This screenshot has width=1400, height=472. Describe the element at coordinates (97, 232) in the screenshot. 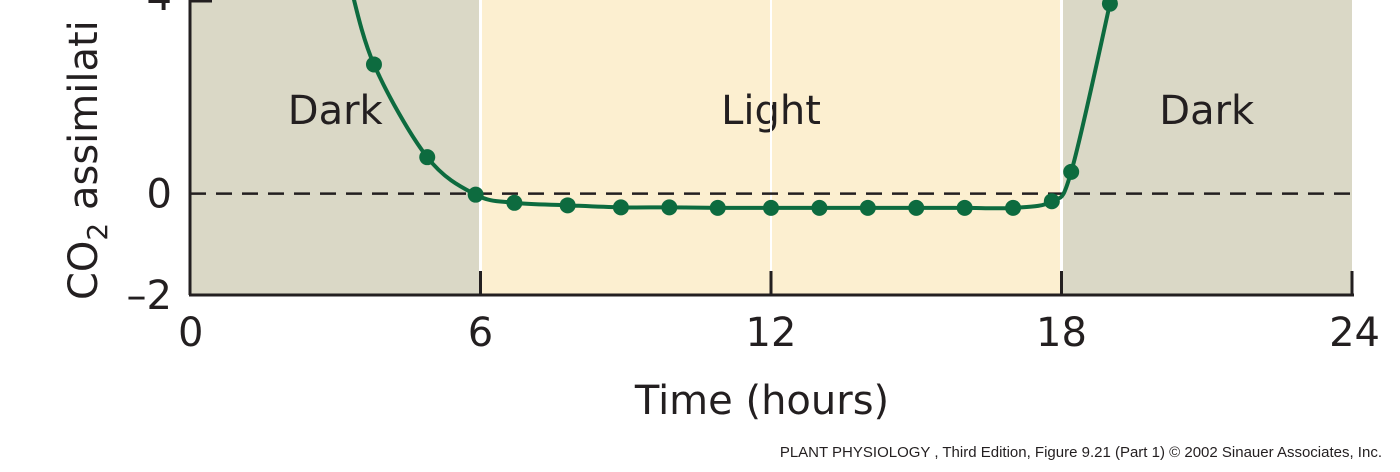

I see `y-axis-title-subscript: 2` at that location.